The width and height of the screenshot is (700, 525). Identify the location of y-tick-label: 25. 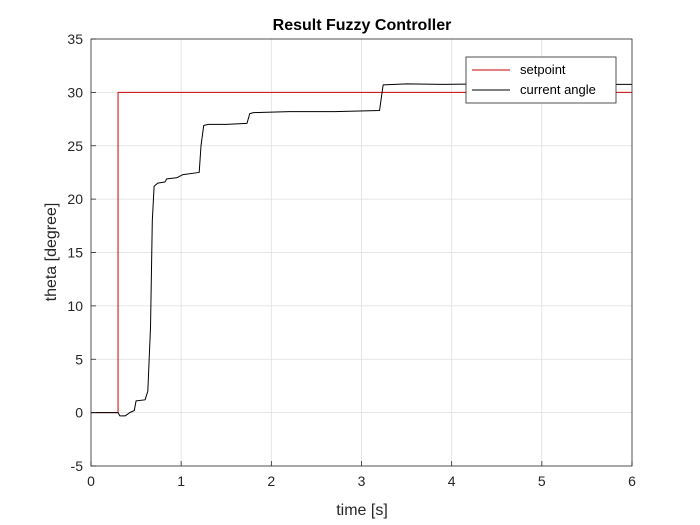
(75, 146).